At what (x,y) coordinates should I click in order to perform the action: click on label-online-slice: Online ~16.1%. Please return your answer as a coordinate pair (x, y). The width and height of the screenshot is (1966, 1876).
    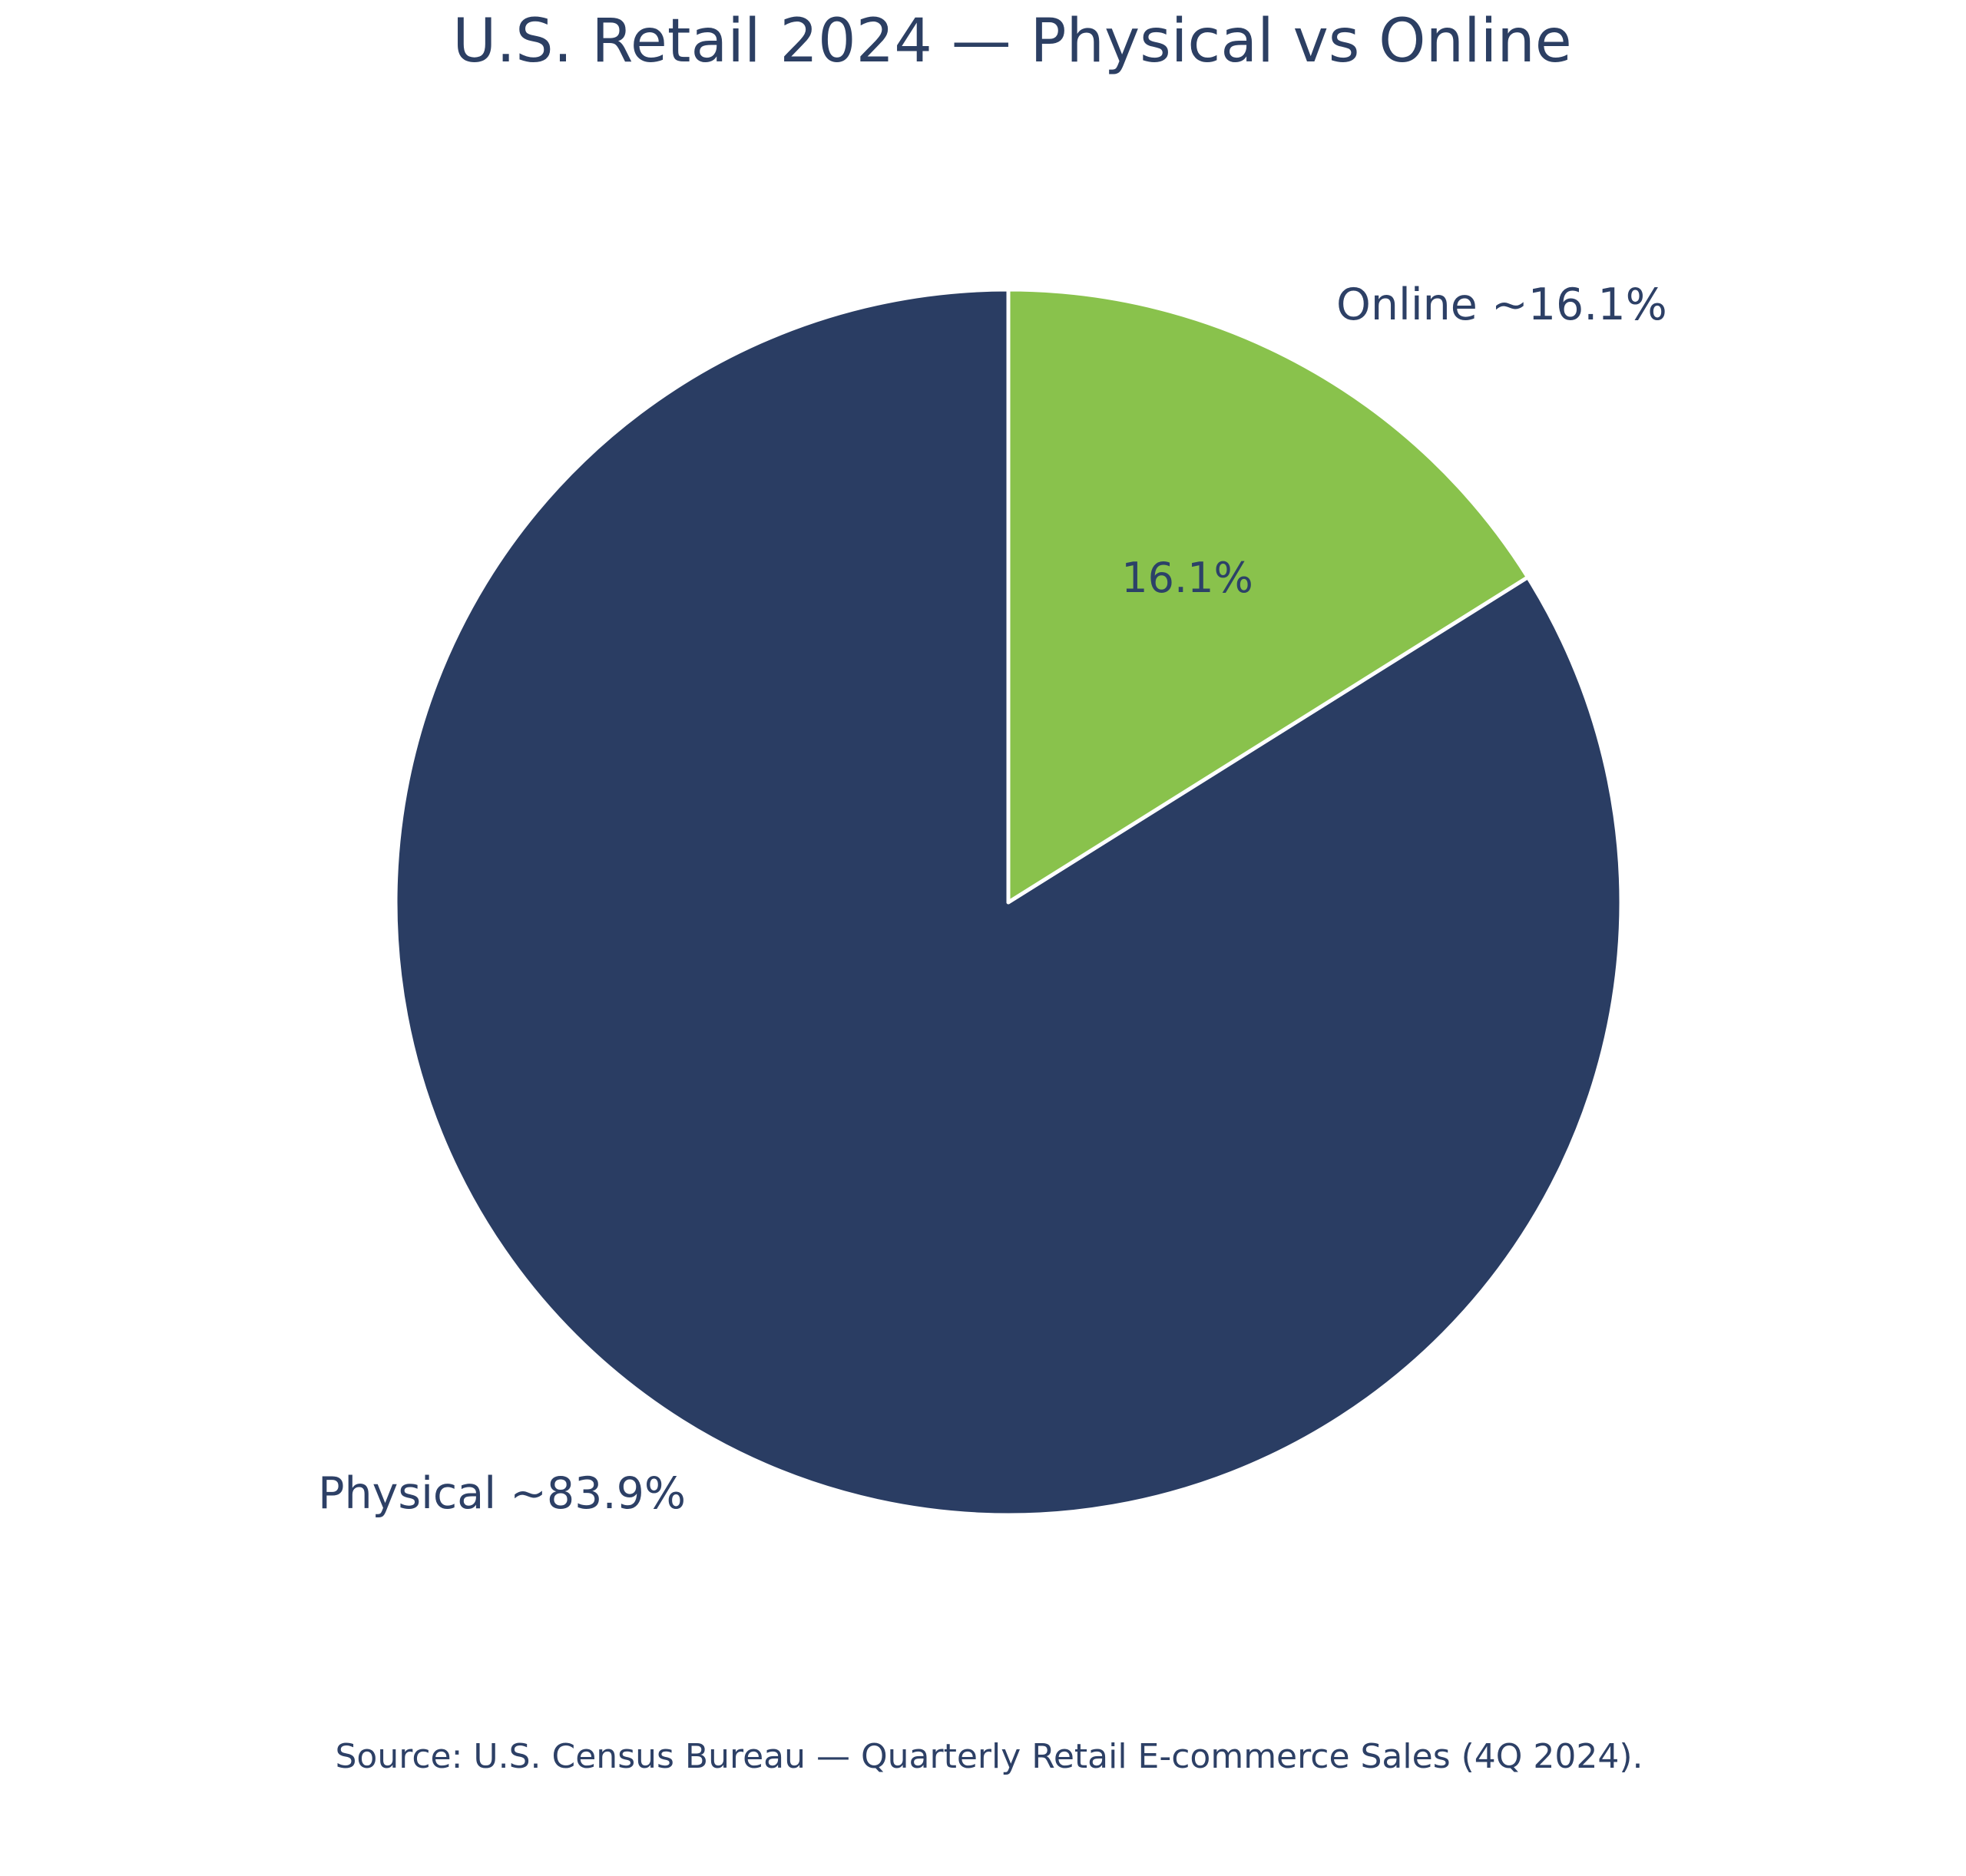
    Looking at the image, I should click on (1501, 305).